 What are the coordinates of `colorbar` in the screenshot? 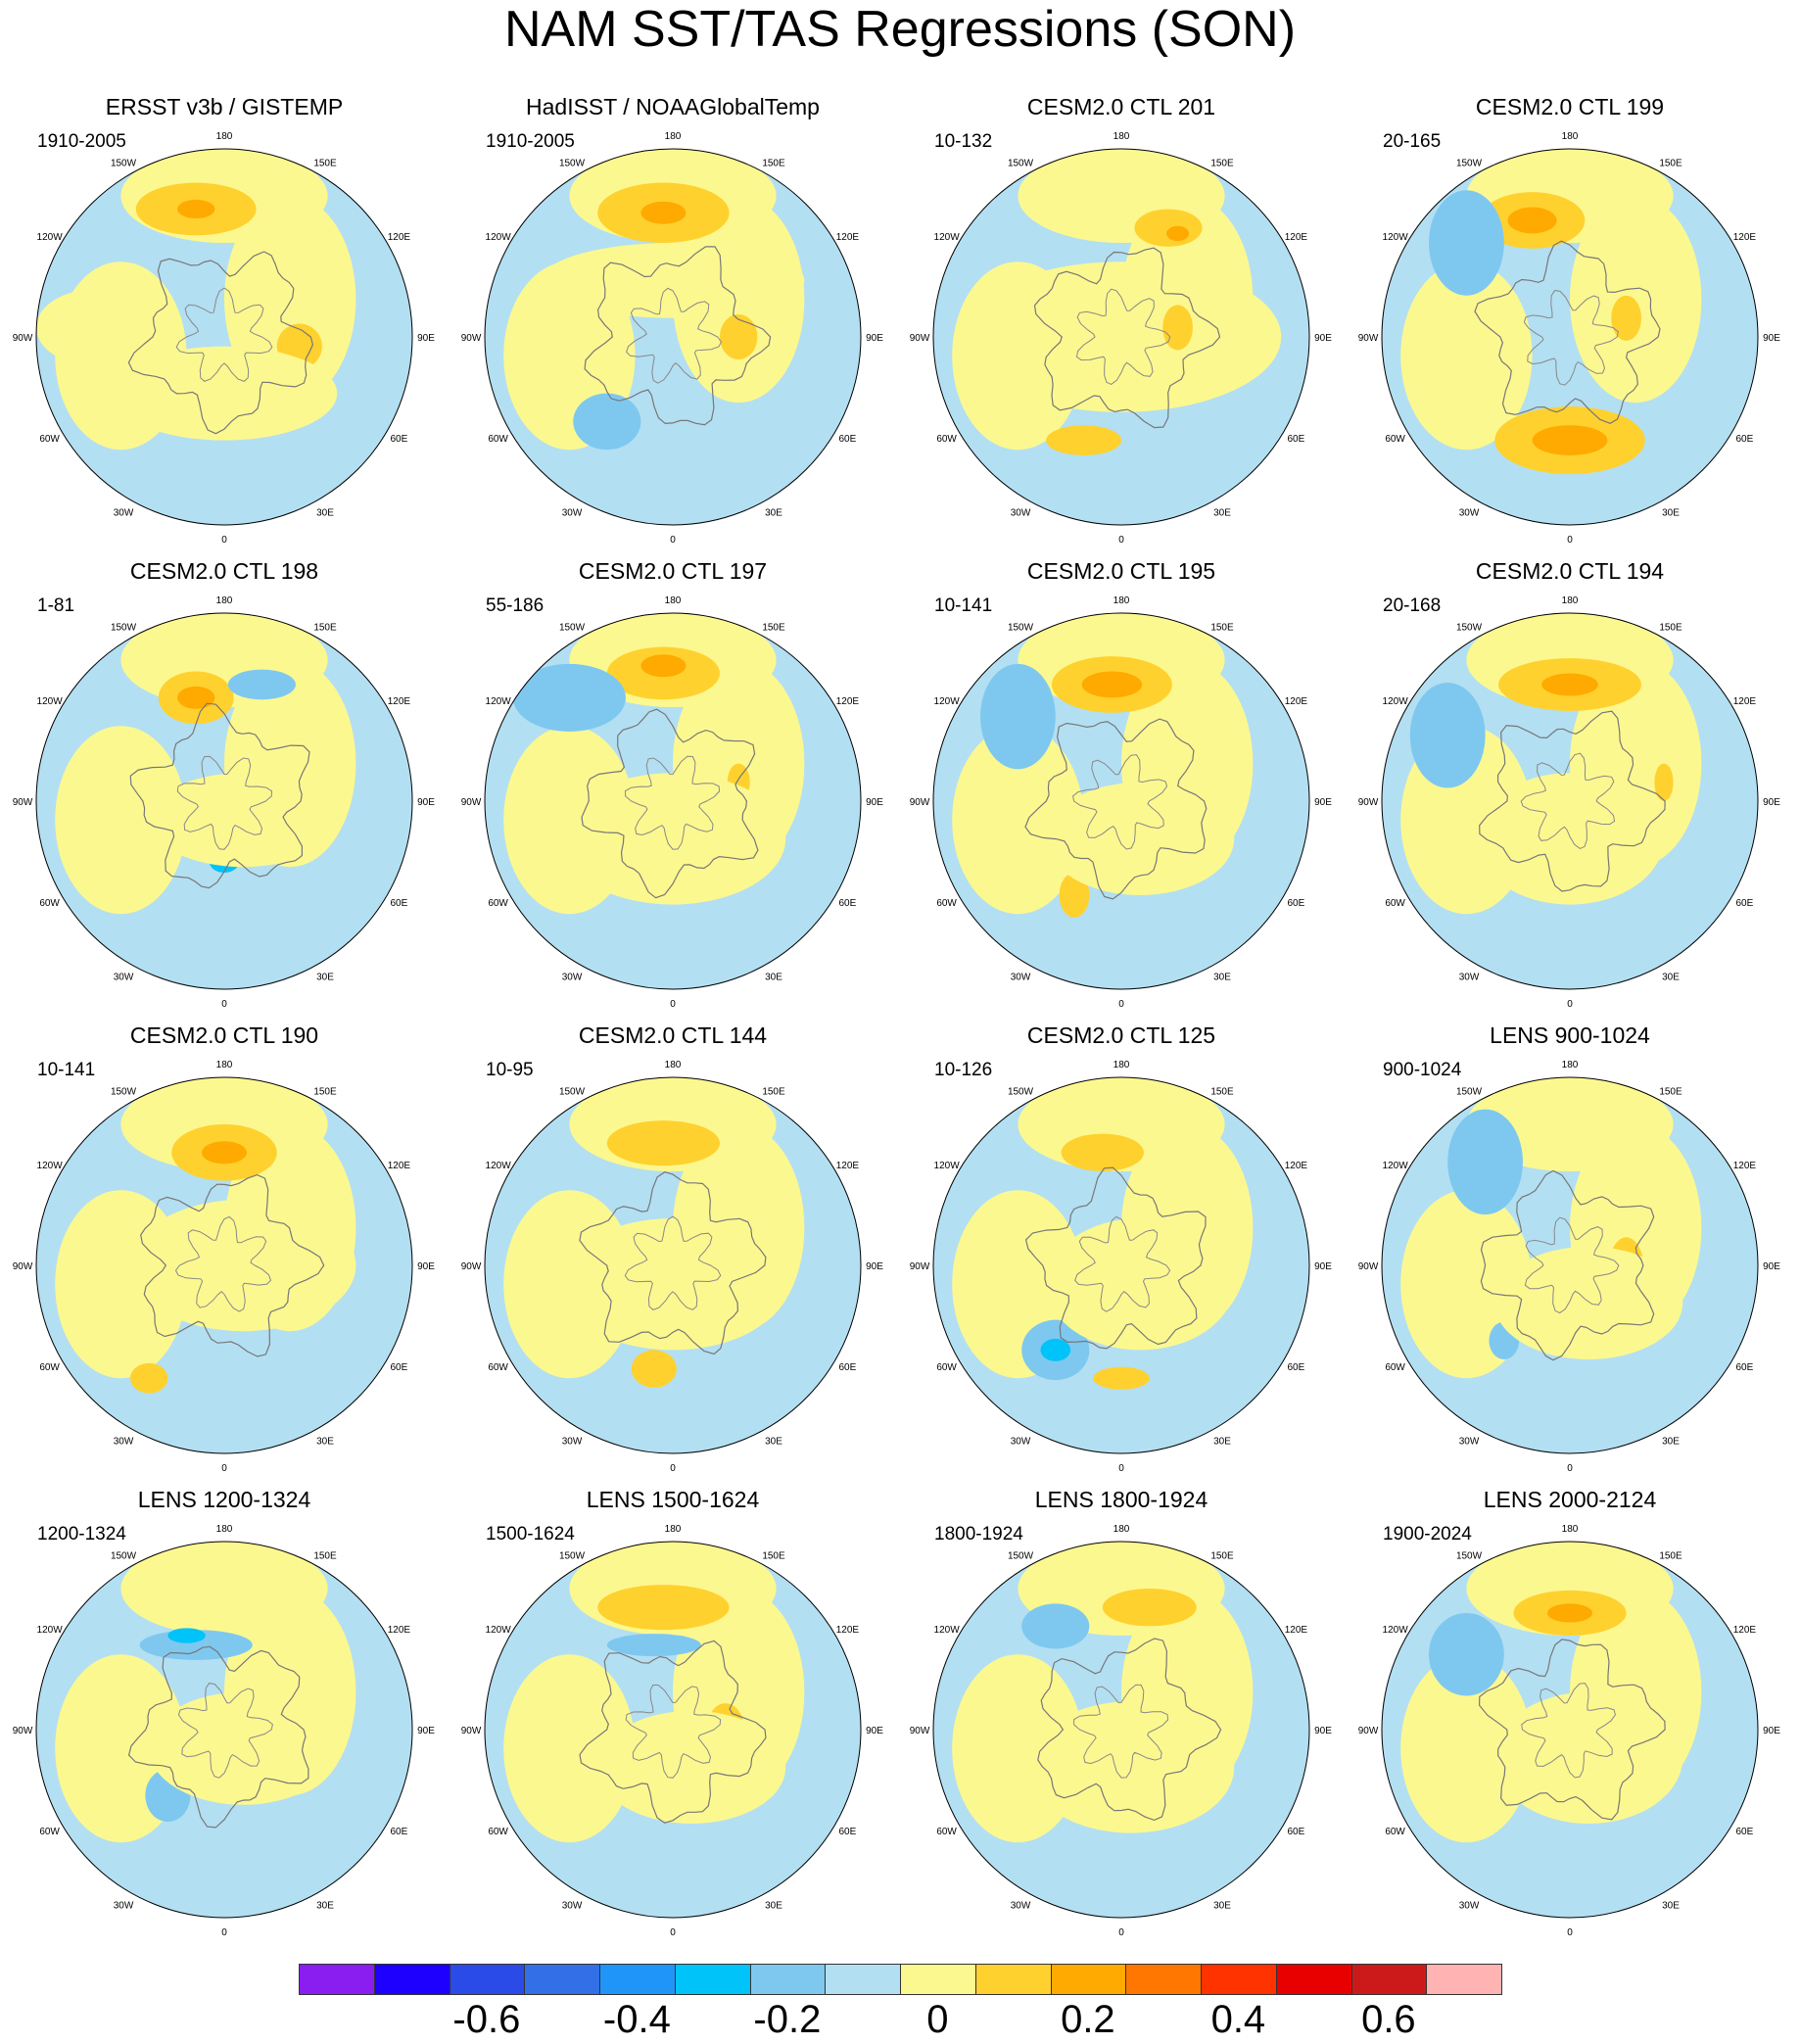 It's located at (901, 1980).